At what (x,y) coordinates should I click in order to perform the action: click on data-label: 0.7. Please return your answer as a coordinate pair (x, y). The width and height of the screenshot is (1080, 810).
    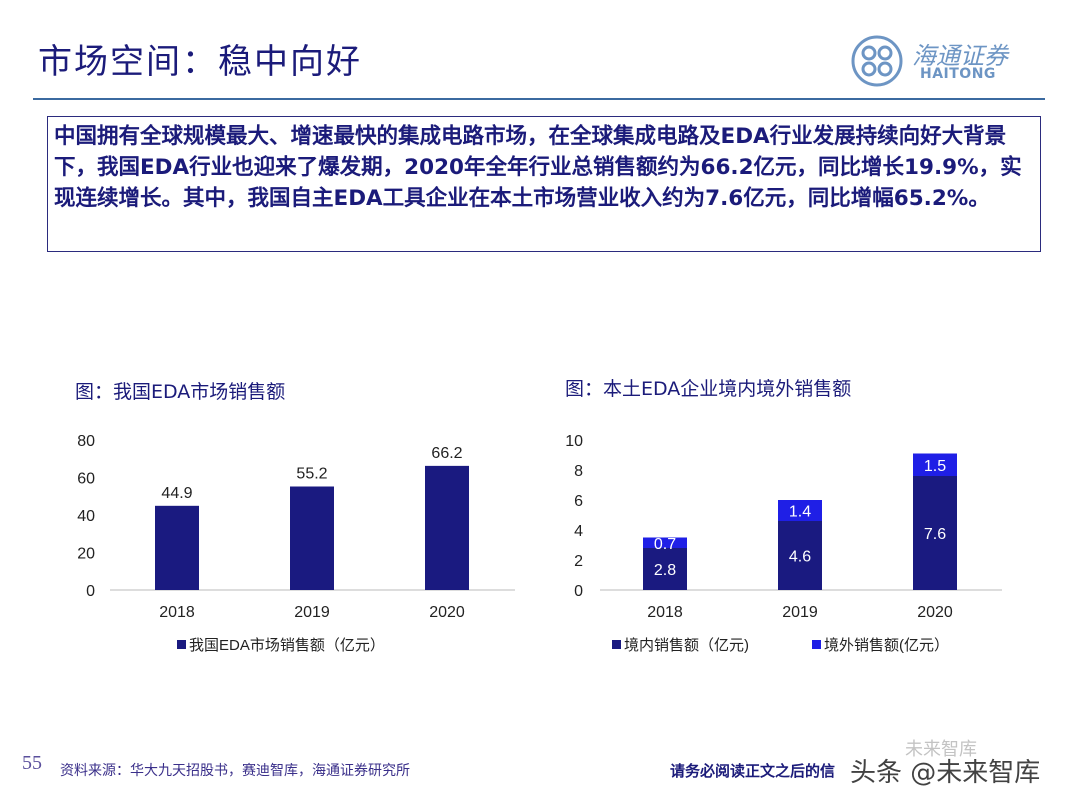
    Looking at the image, I should click on (665, 544).